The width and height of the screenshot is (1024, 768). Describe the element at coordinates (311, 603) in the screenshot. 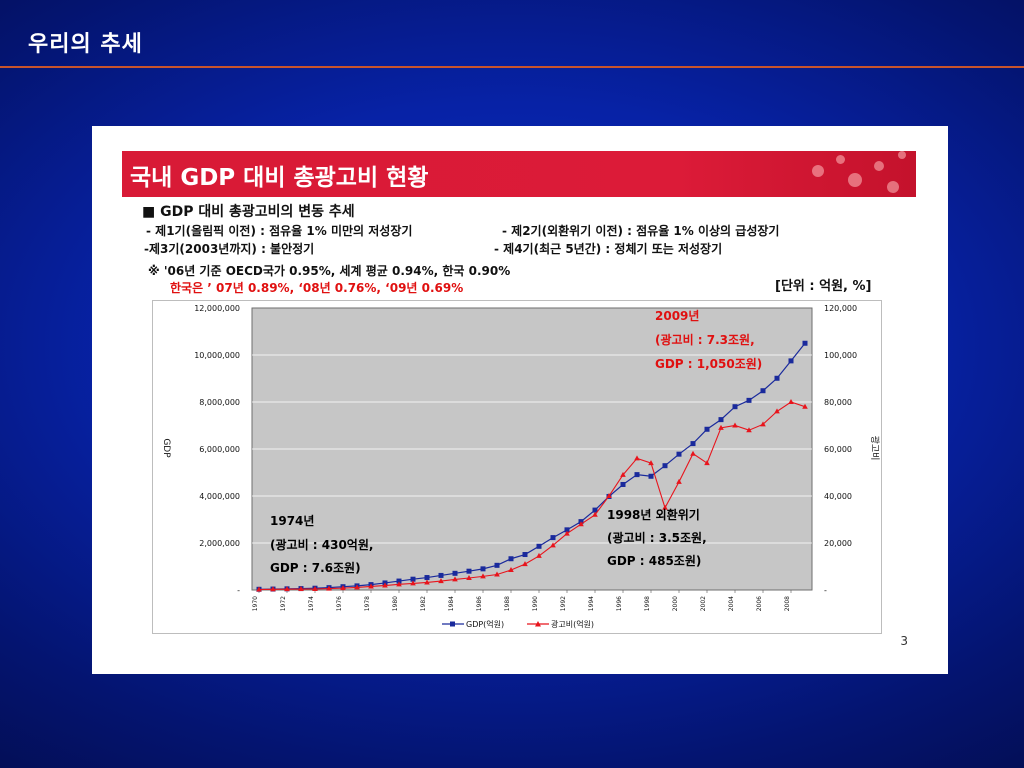

I see `x-tick-label: 1974` at that location.